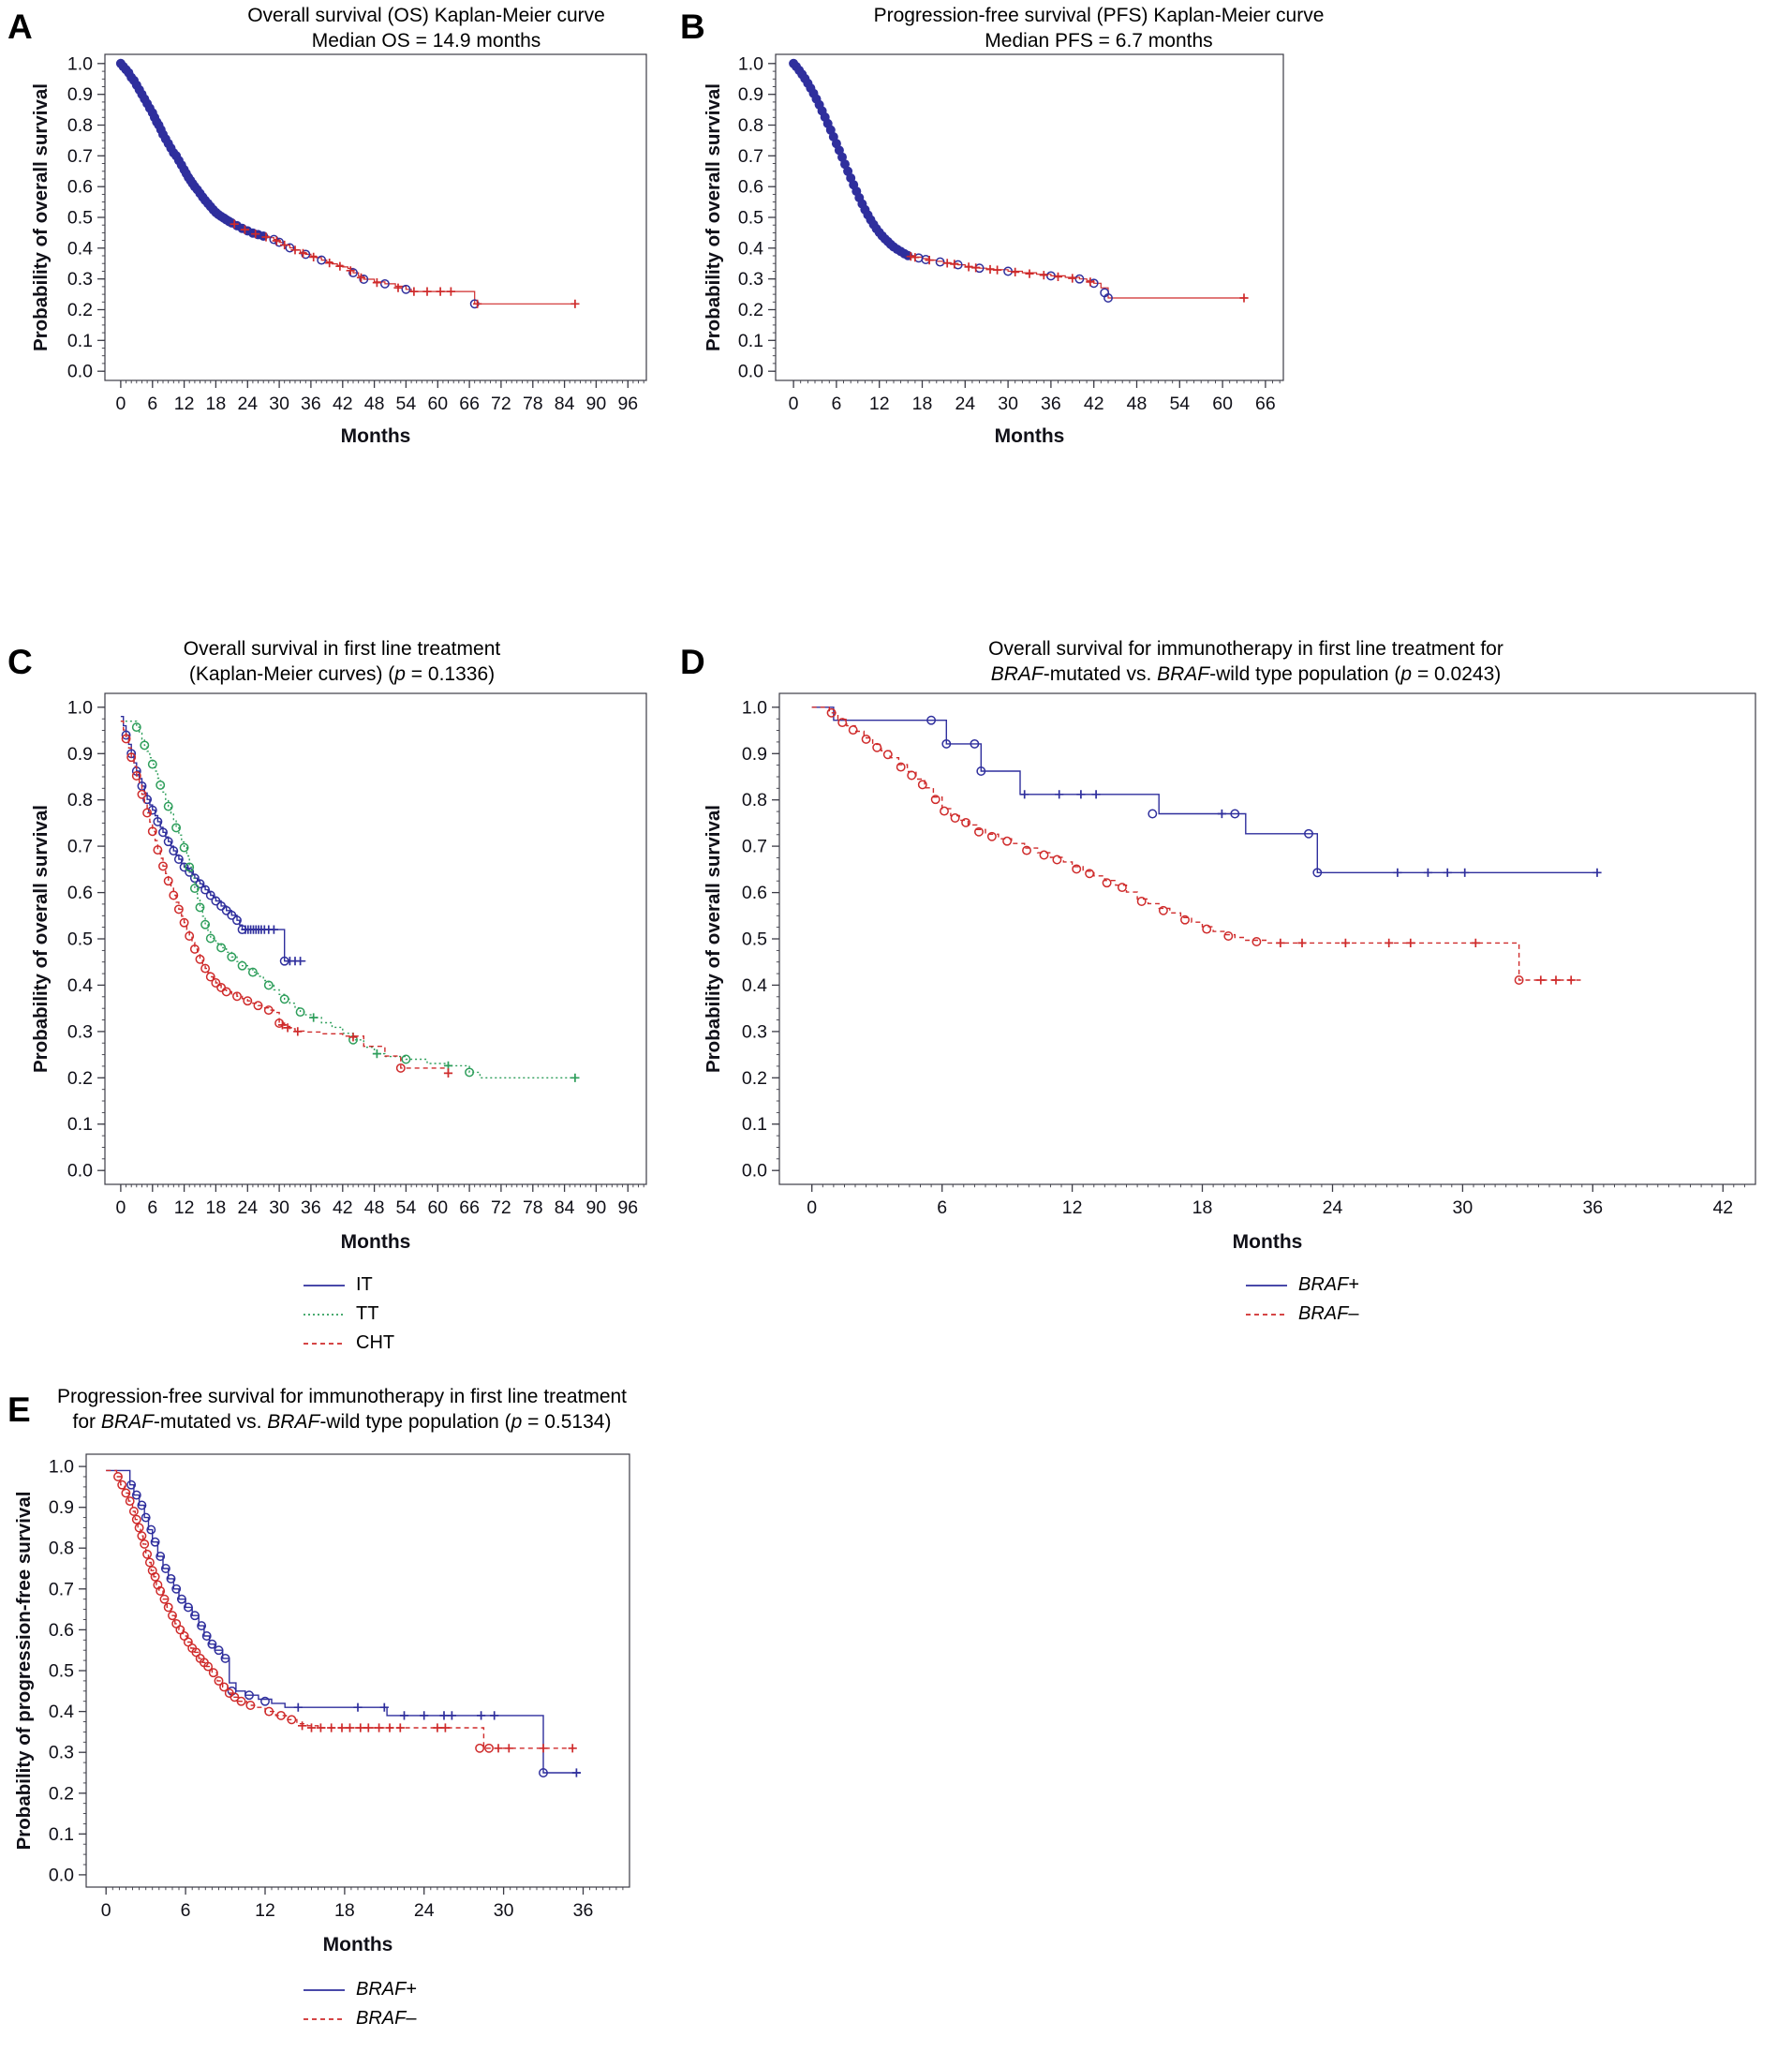  I want to click on legend-entry: IT, so click(348, 1285).